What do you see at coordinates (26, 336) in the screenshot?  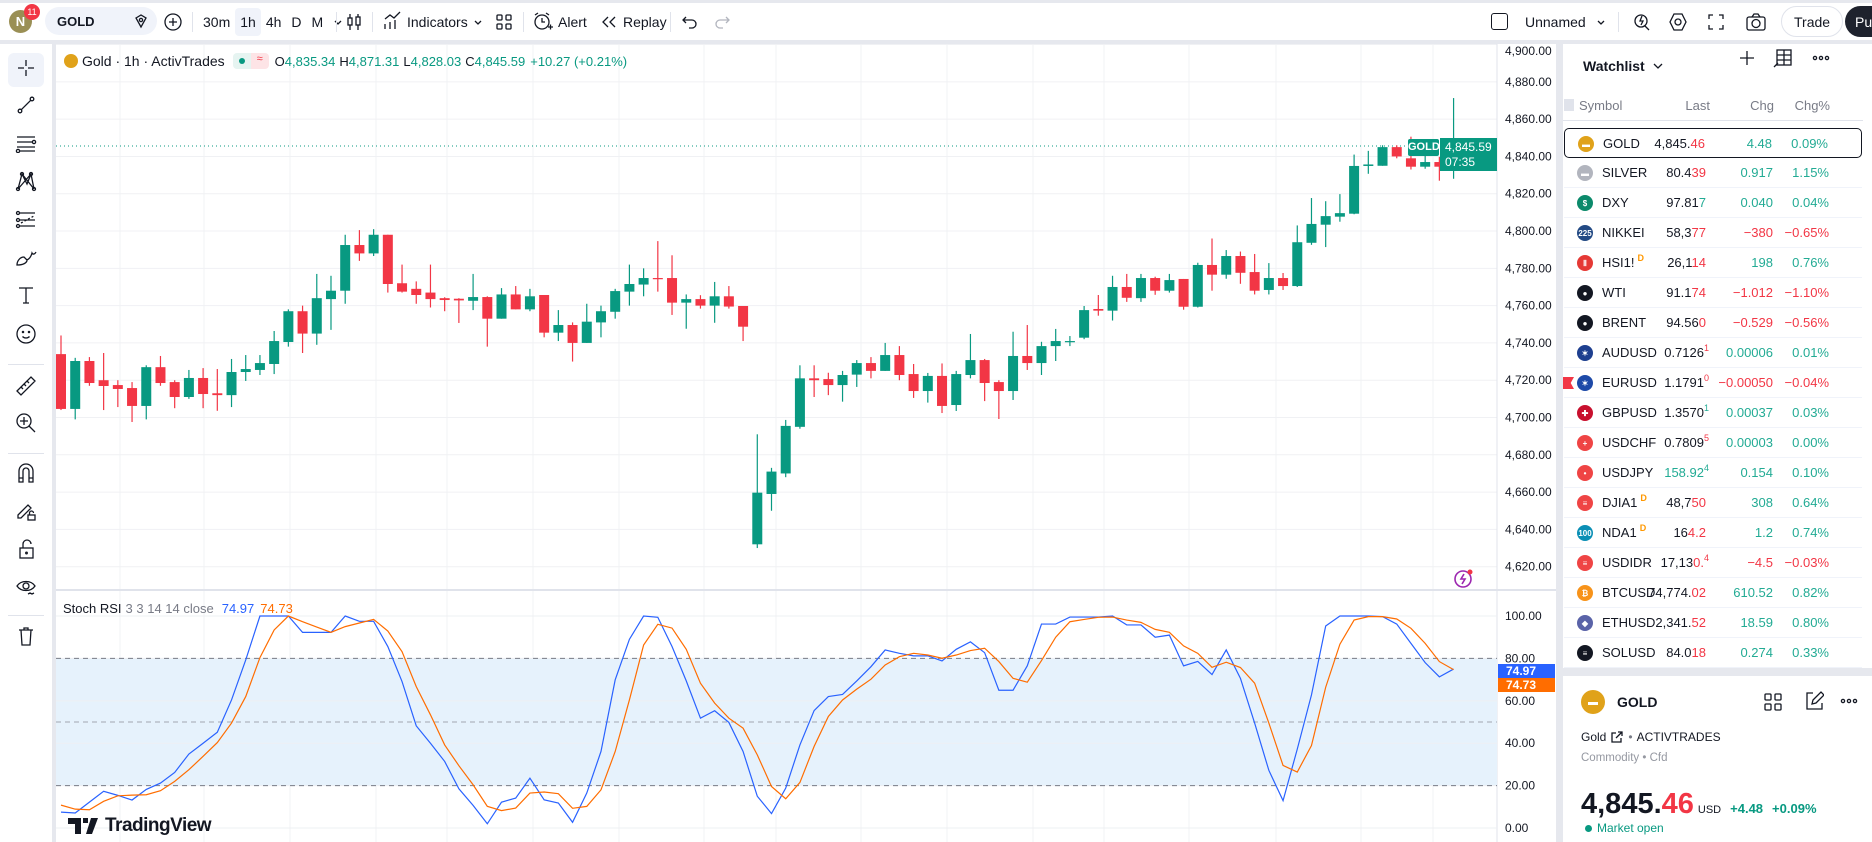 I see `emoji-tool` at bounding box center [26, 336].